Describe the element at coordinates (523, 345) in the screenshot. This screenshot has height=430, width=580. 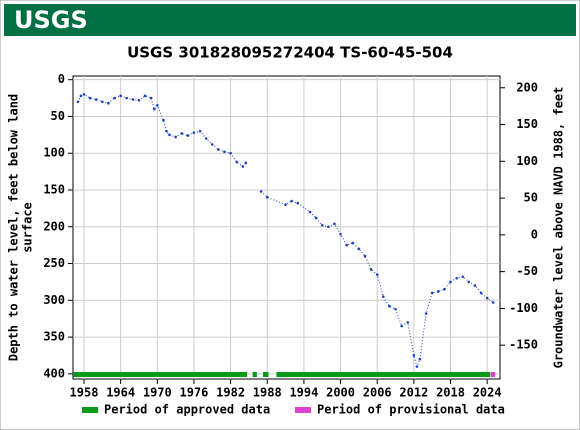
I see `y2-tick-label: -150` at that location.